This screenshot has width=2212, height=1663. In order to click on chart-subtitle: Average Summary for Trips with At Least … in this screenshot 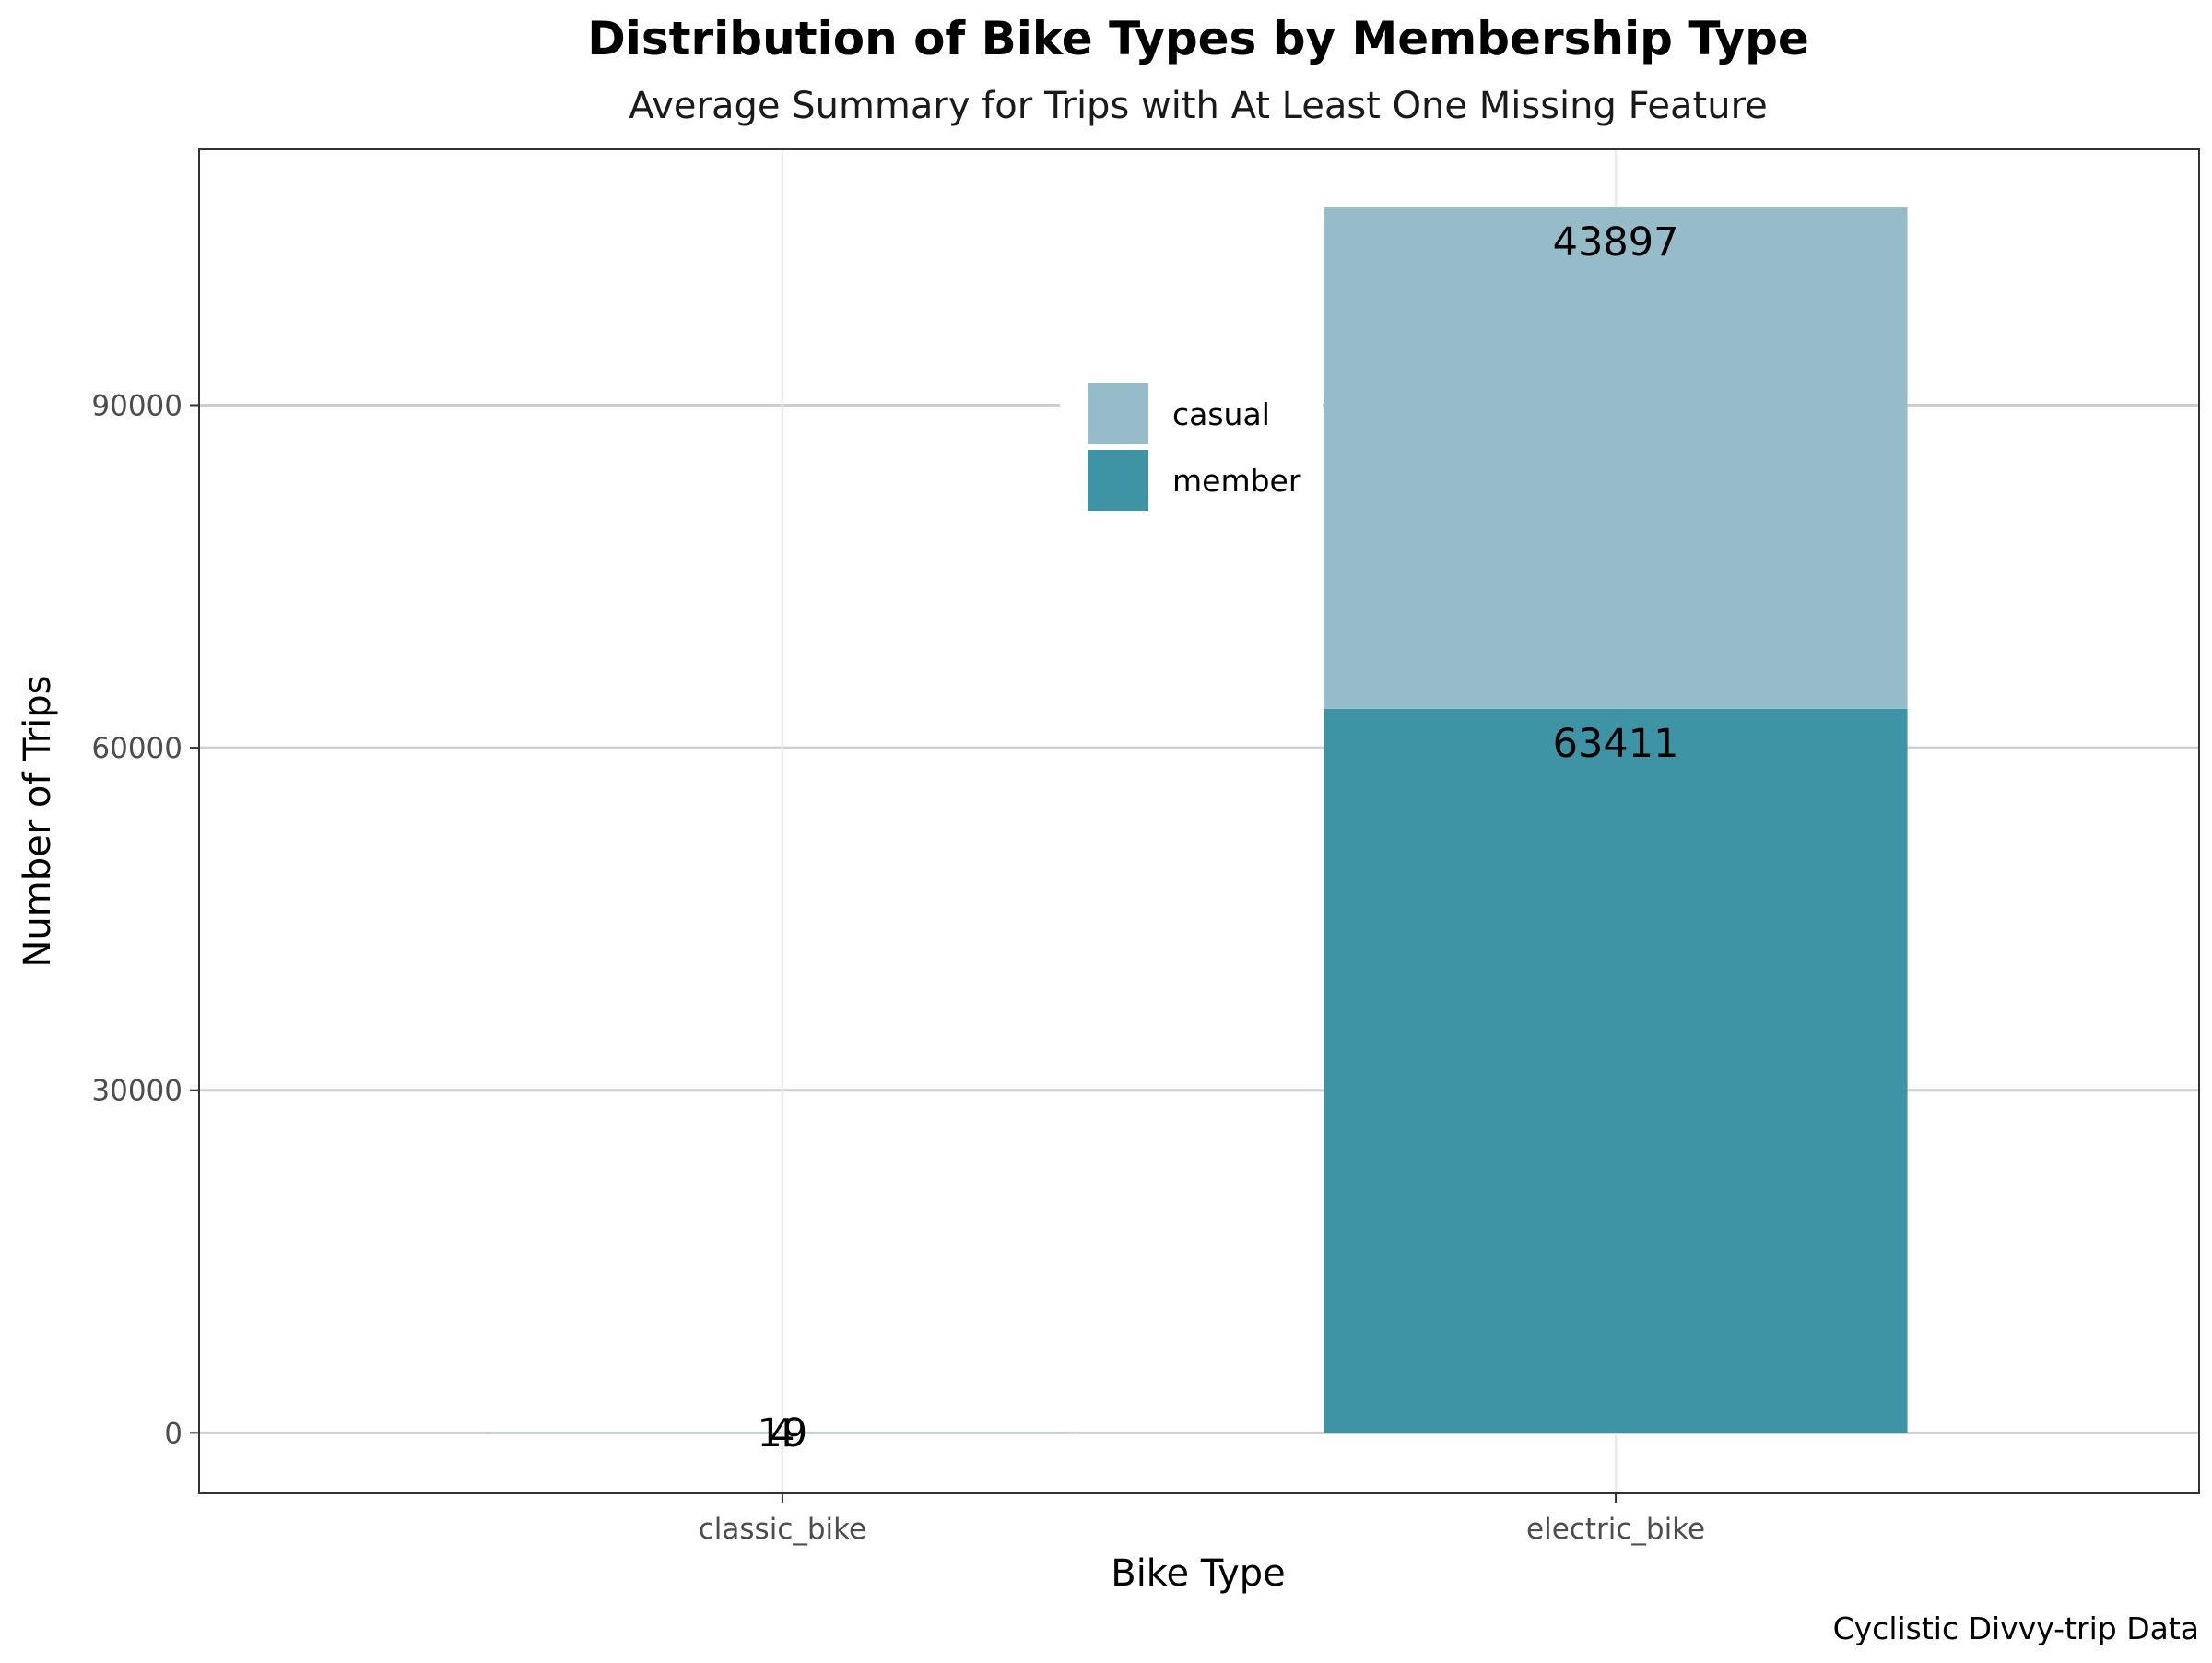, I will do `click(1198, 106)`.